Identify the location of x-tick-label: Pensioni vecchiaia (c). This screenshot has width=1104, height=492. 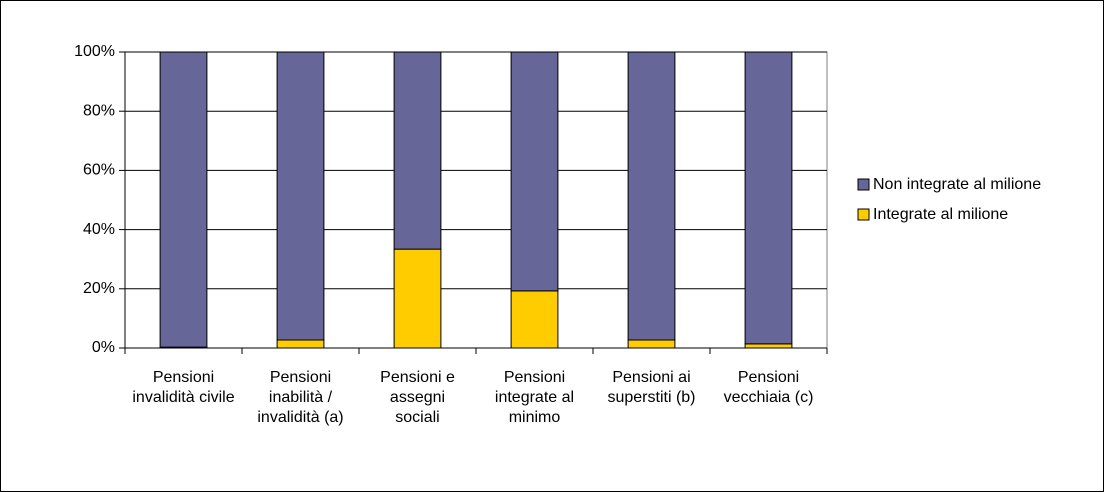
(768, 387).